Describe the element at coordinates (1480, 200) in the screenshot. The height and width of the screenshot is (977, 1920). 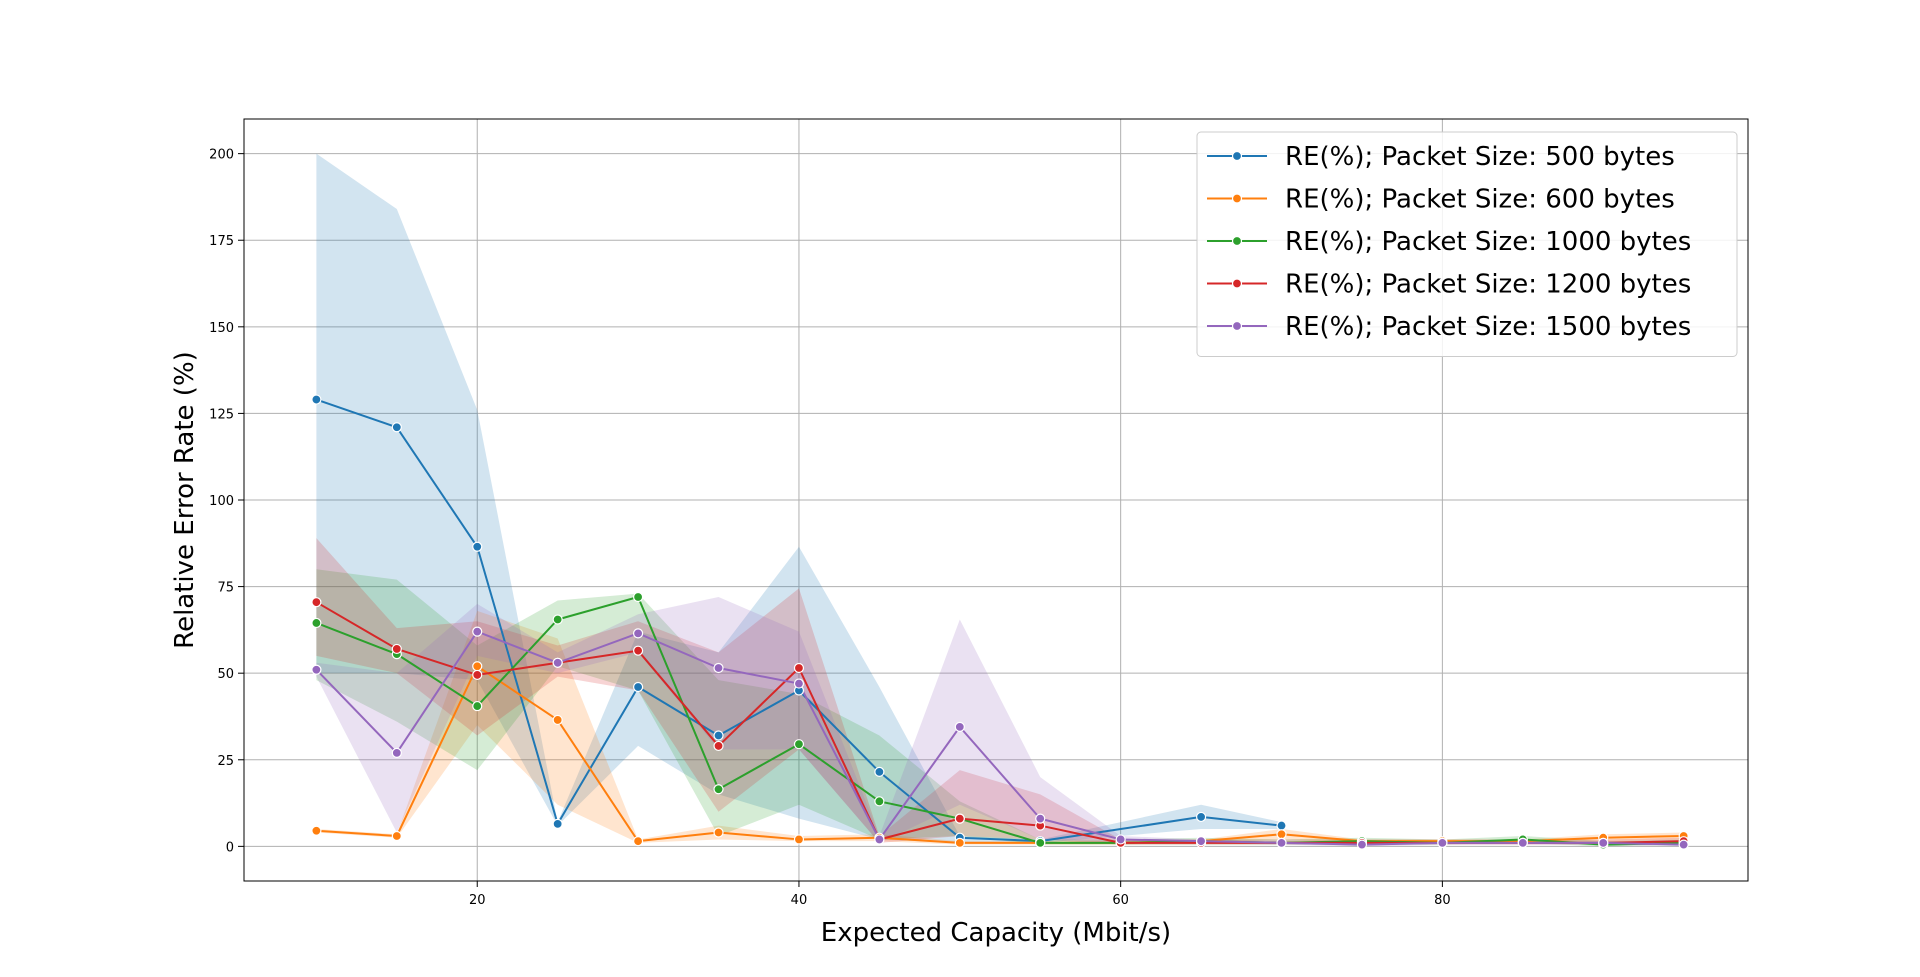
I see `legend-label-1: RE(%); Packet Size: 600 bytes` at that location.